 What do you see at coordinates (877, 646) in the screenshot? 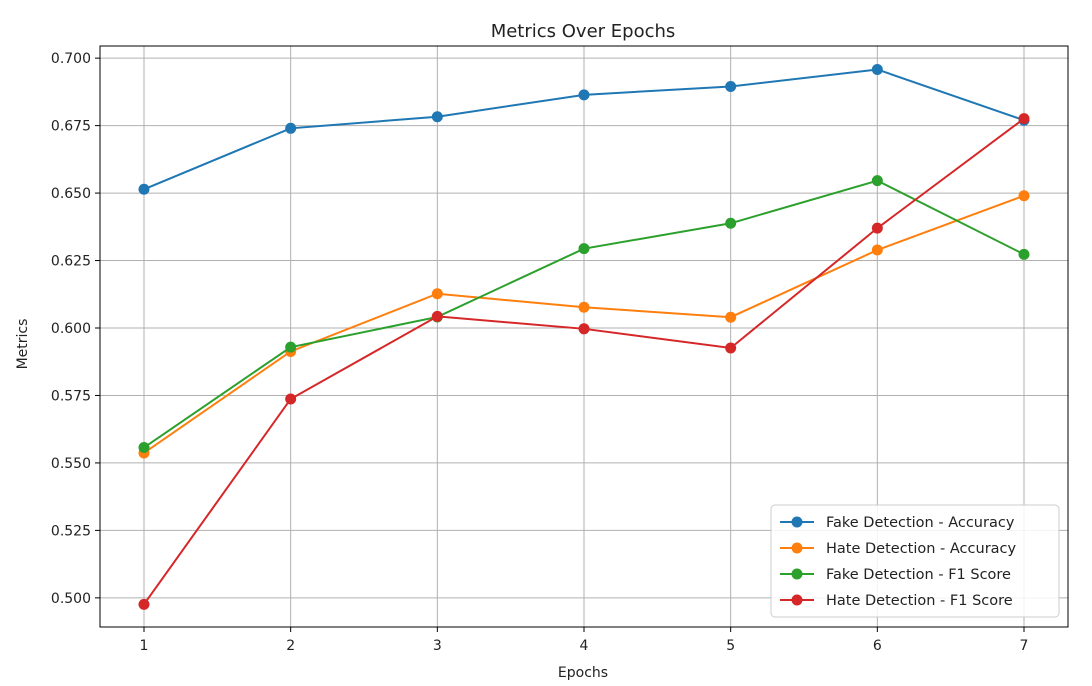
I see `x-tick-label: 6` at bounding box center [877, 646].